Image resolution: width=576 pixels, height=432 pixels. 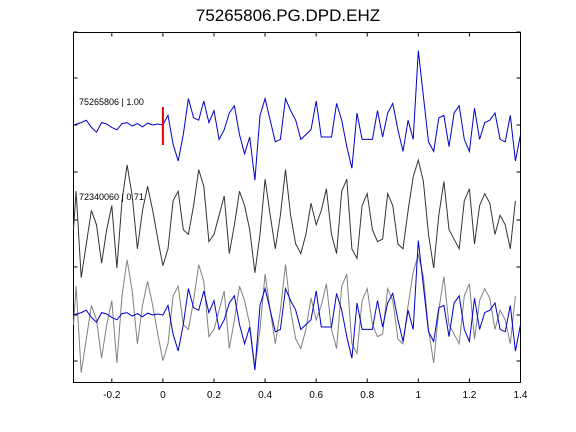 I want to click on x-tick-label: 1, so click(x=419, y=395).